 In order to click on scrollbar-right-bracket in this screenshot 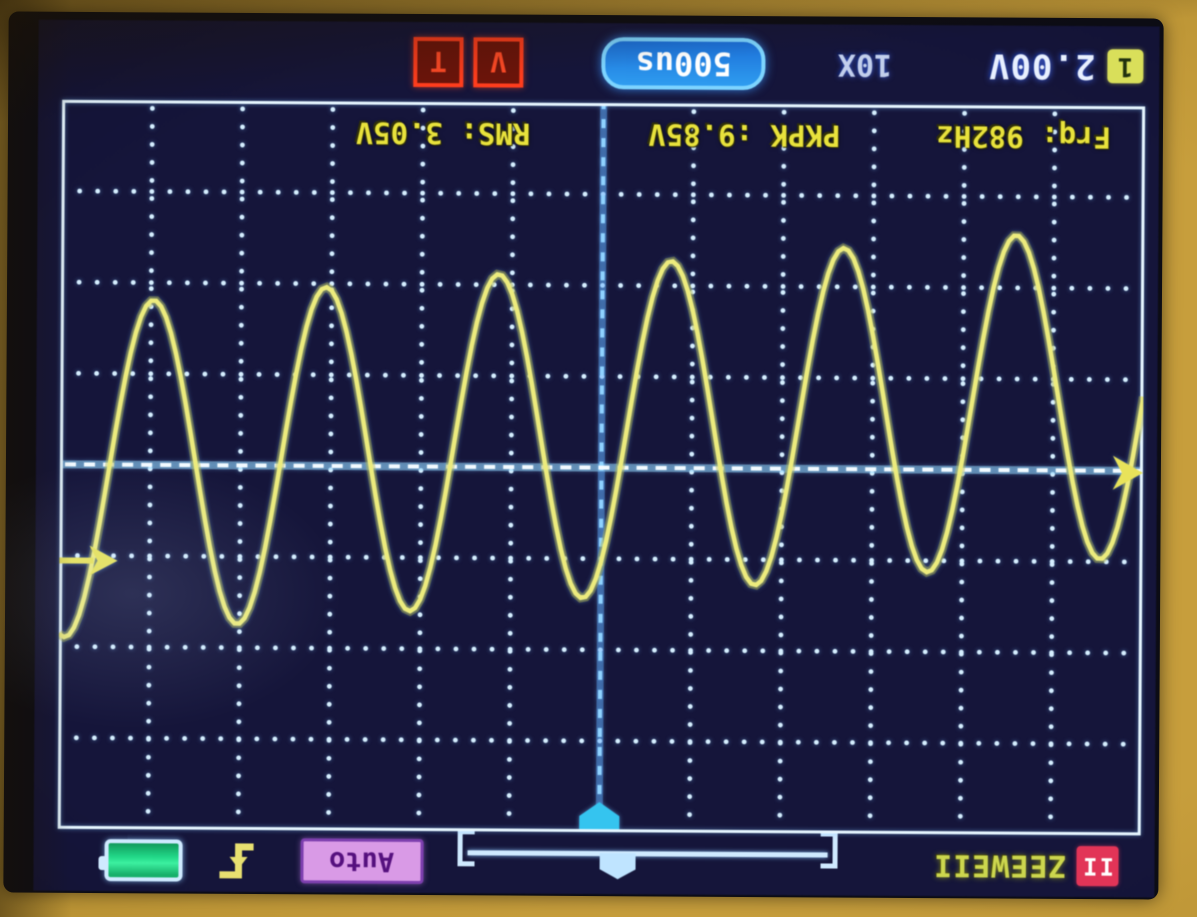, I will do `click(466, 848)`.